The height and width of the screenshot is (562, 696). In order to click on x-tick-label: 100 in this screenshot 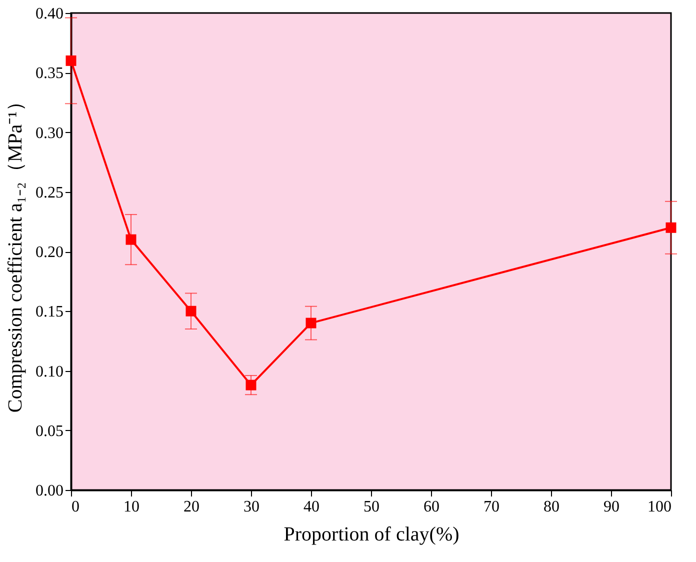, I will do `click(660, 507)`.